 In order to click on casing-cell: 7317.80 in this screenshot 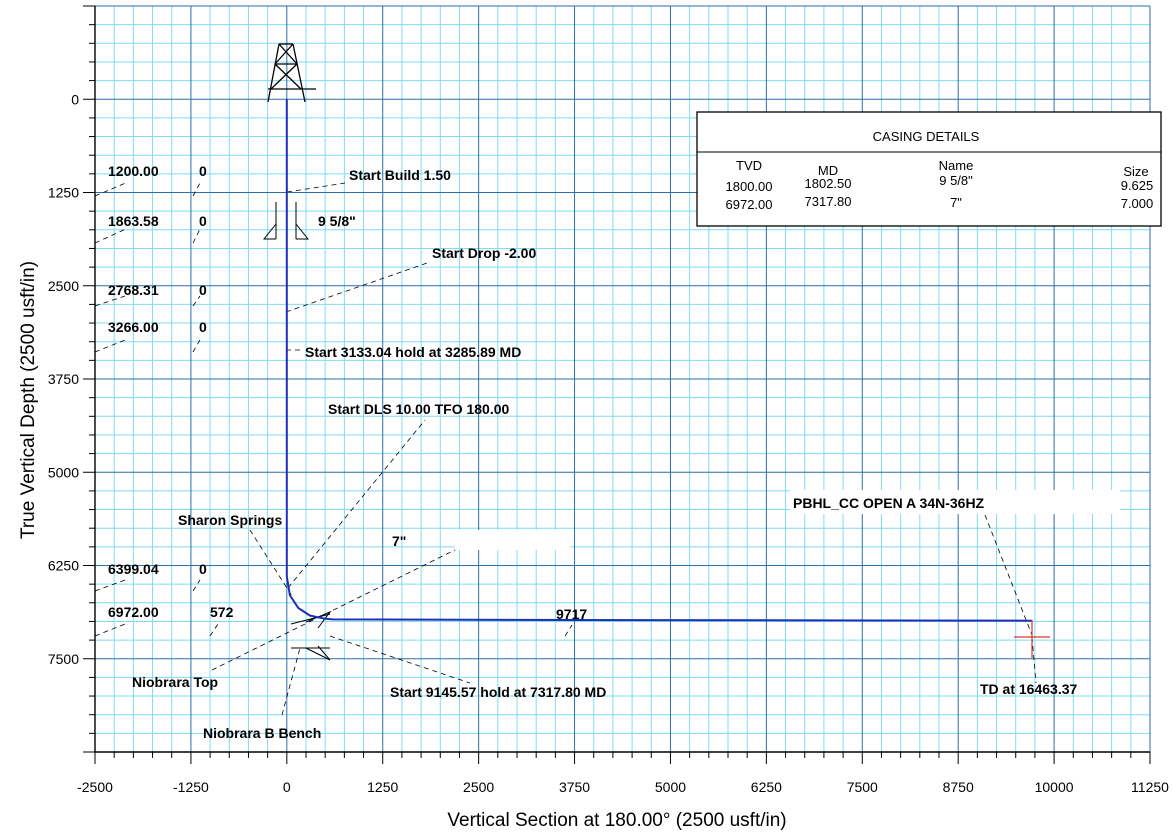, I will do `click(828, 201)`.